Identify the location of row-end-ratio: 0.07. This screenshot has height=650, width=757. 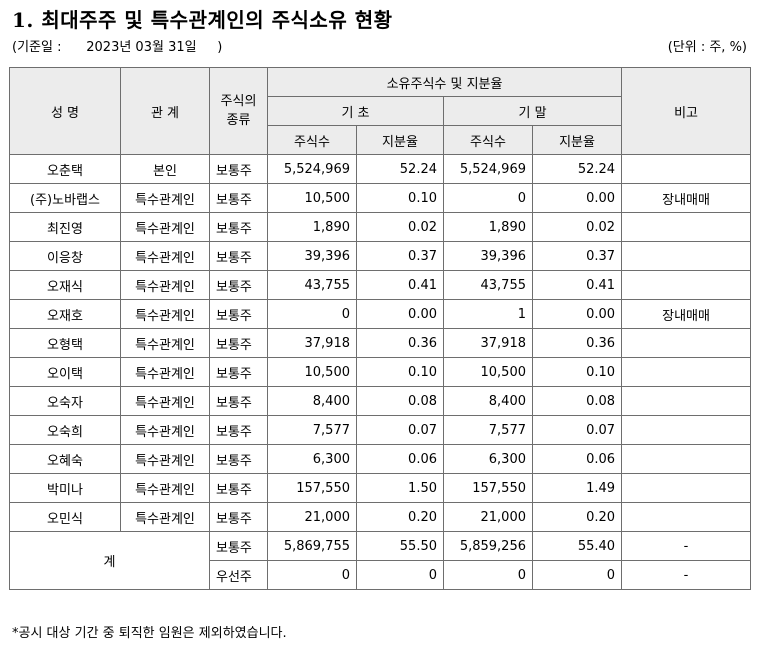
(577, 430).